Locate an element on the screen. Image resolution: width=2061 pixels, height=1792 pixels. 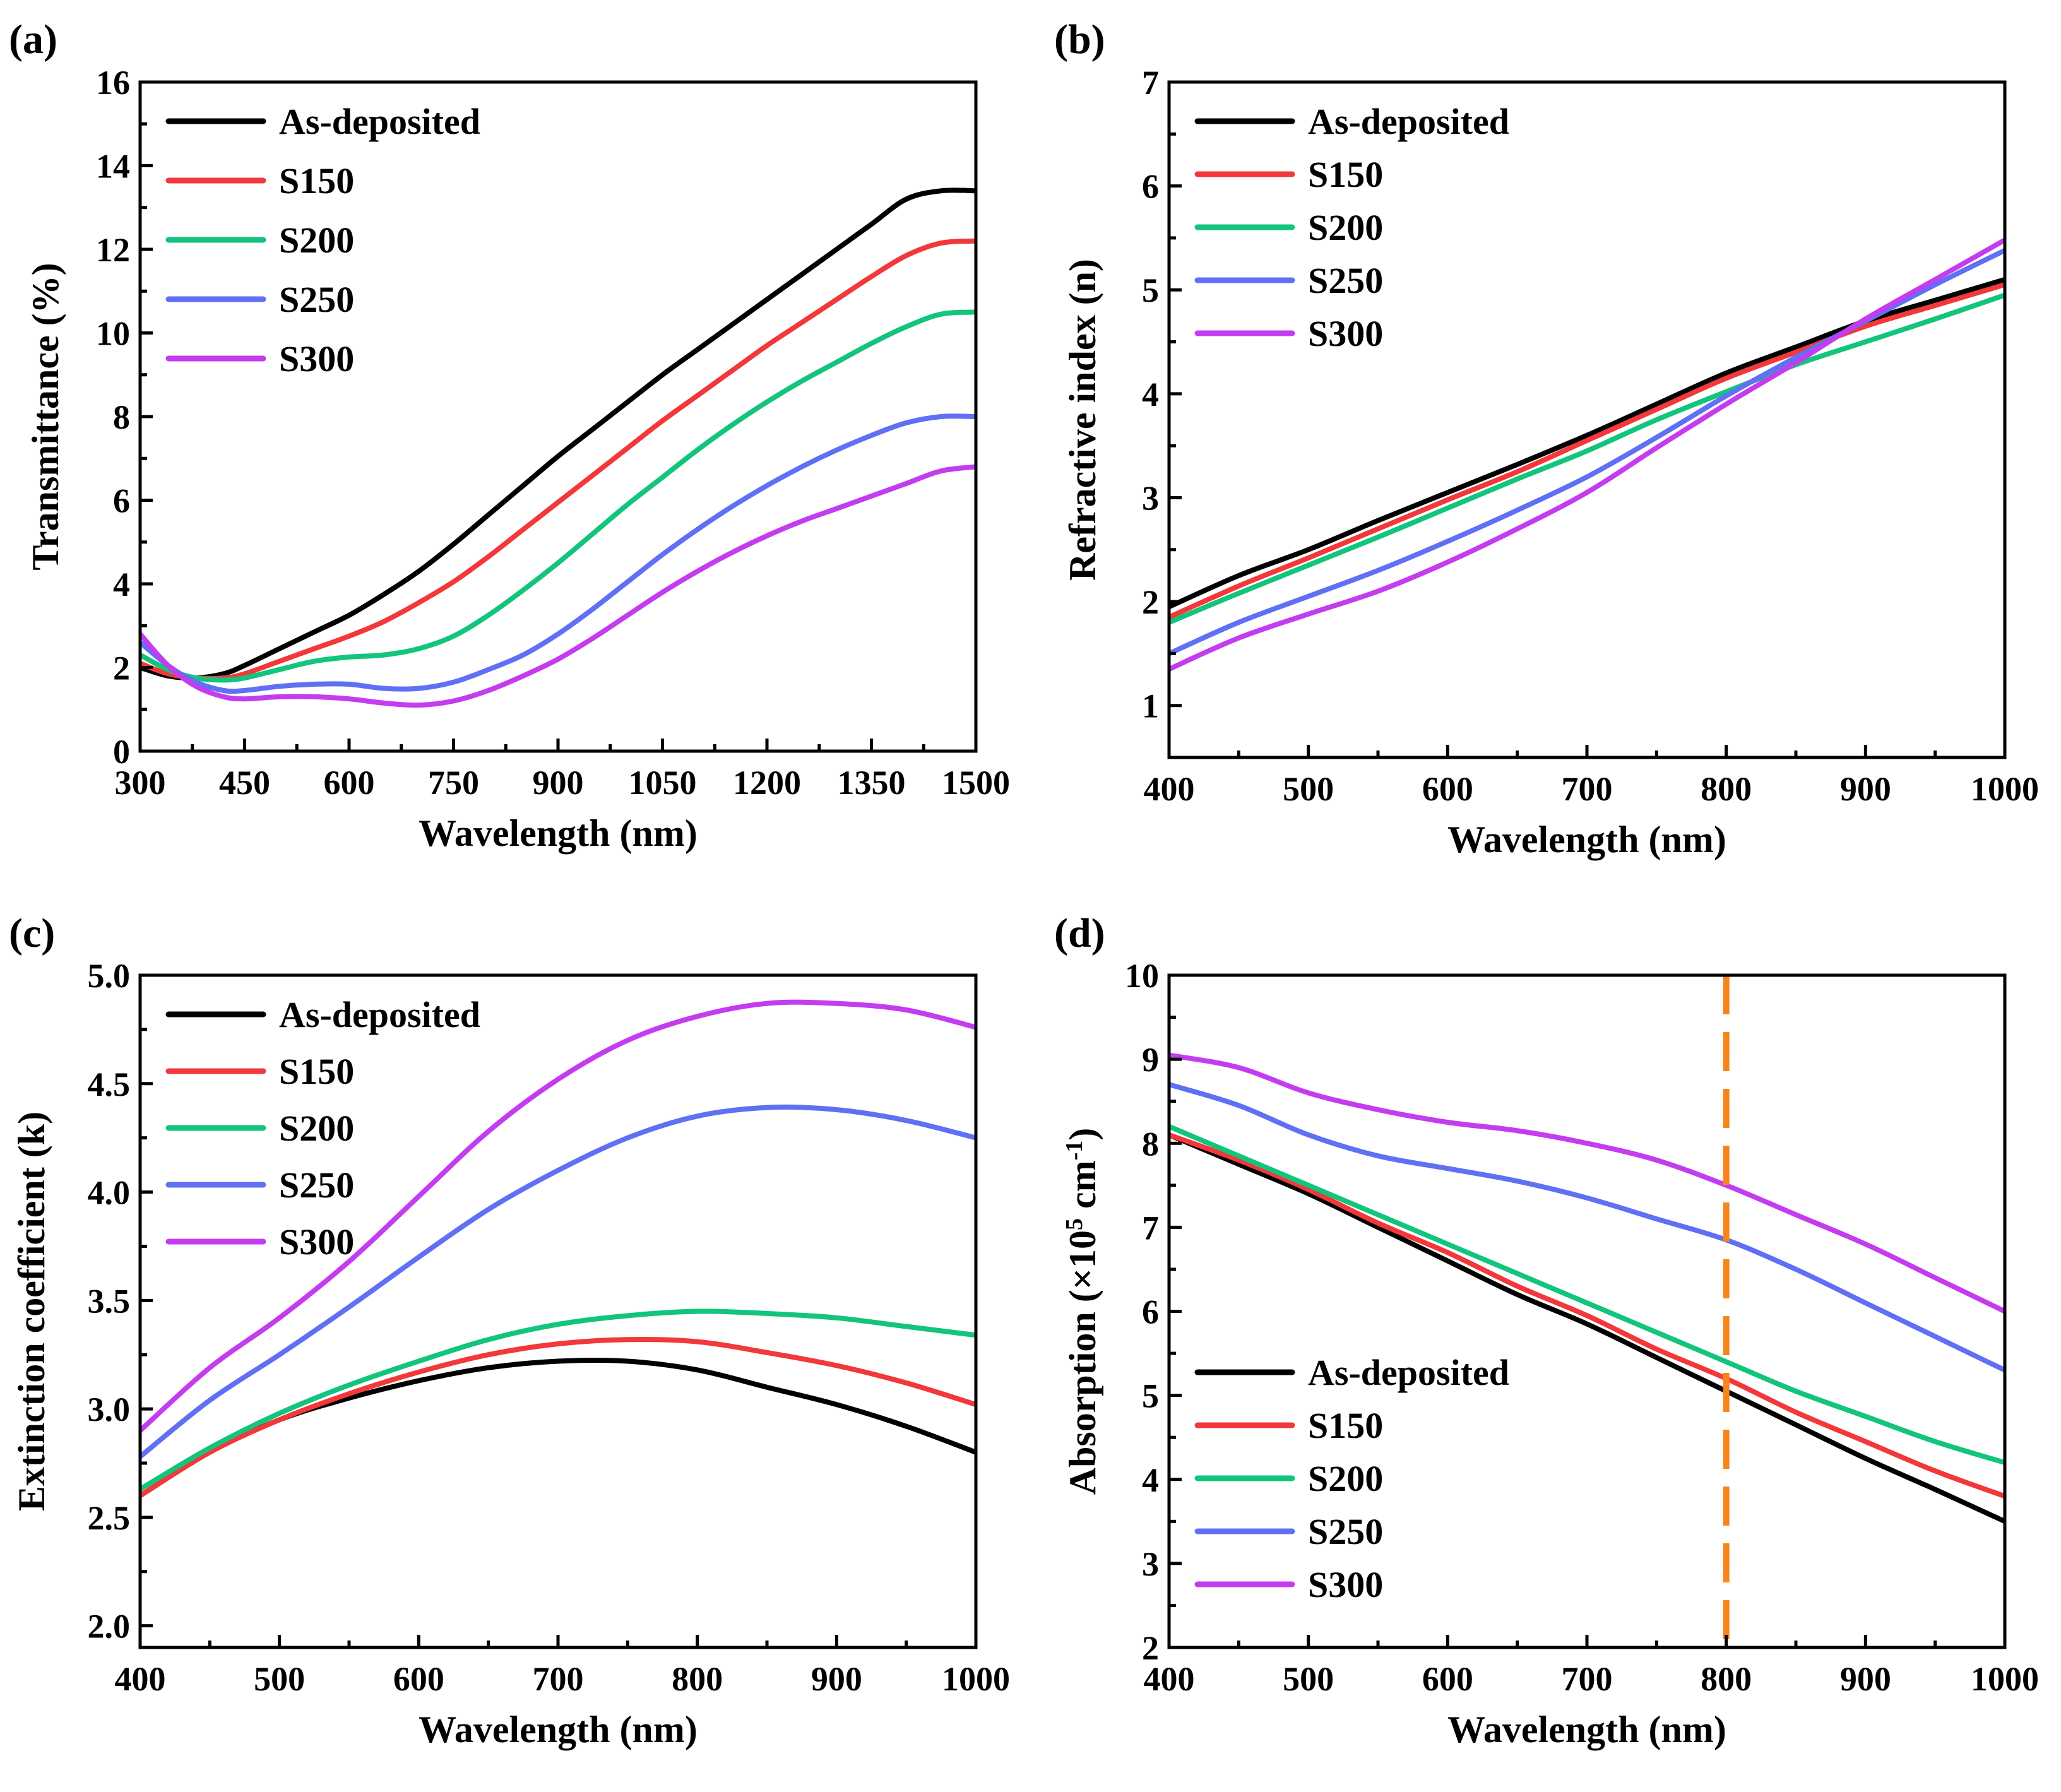
x-tick-label-d: 900 is located at coordinates (1865, 1679).